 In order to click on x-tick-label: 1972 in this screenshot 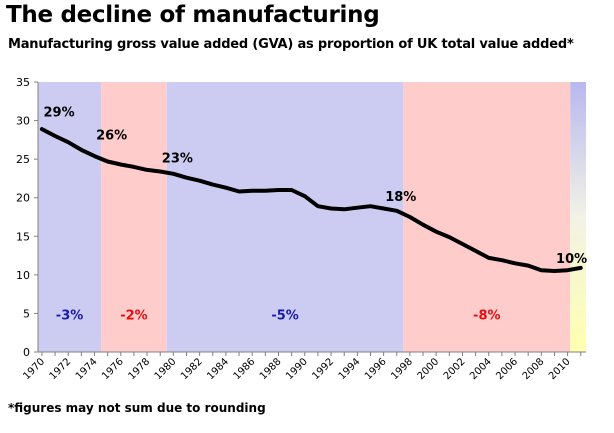, I will do `click(61, 369)`.